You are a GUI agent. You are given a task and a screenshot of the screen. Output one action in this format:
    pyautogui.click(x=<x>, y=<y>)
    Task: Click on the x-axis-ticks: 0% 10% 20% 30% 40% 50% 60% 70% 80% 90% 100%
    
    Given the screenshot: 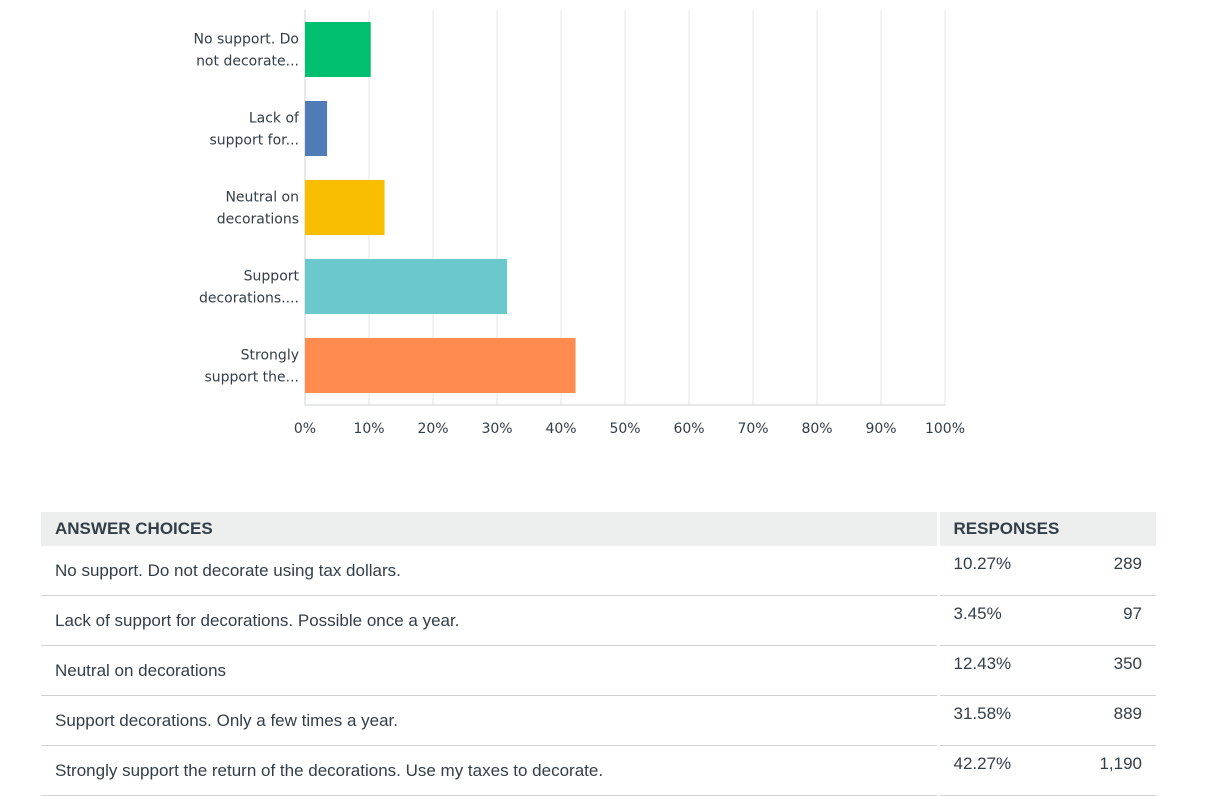 What is the action you would take?
    pyautogui.click(x=629, y=429)
    